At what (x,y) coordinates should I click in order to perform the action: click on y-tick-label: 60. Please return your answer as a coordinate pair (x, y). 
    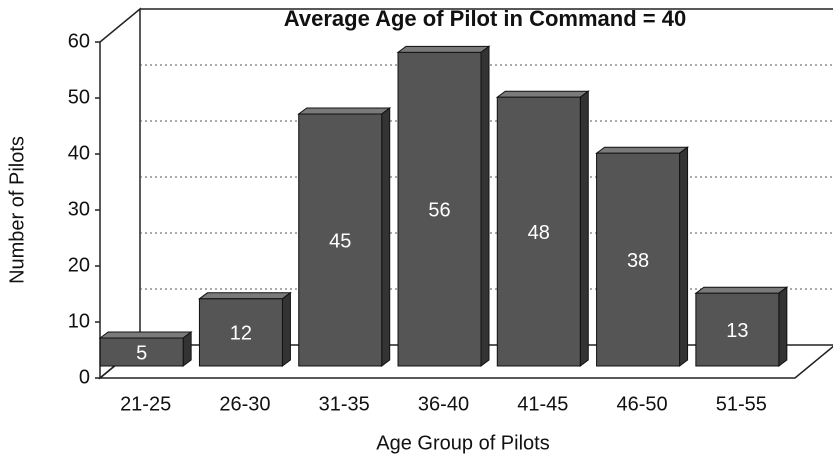
    Looking at the image, I should click on (79, 41).